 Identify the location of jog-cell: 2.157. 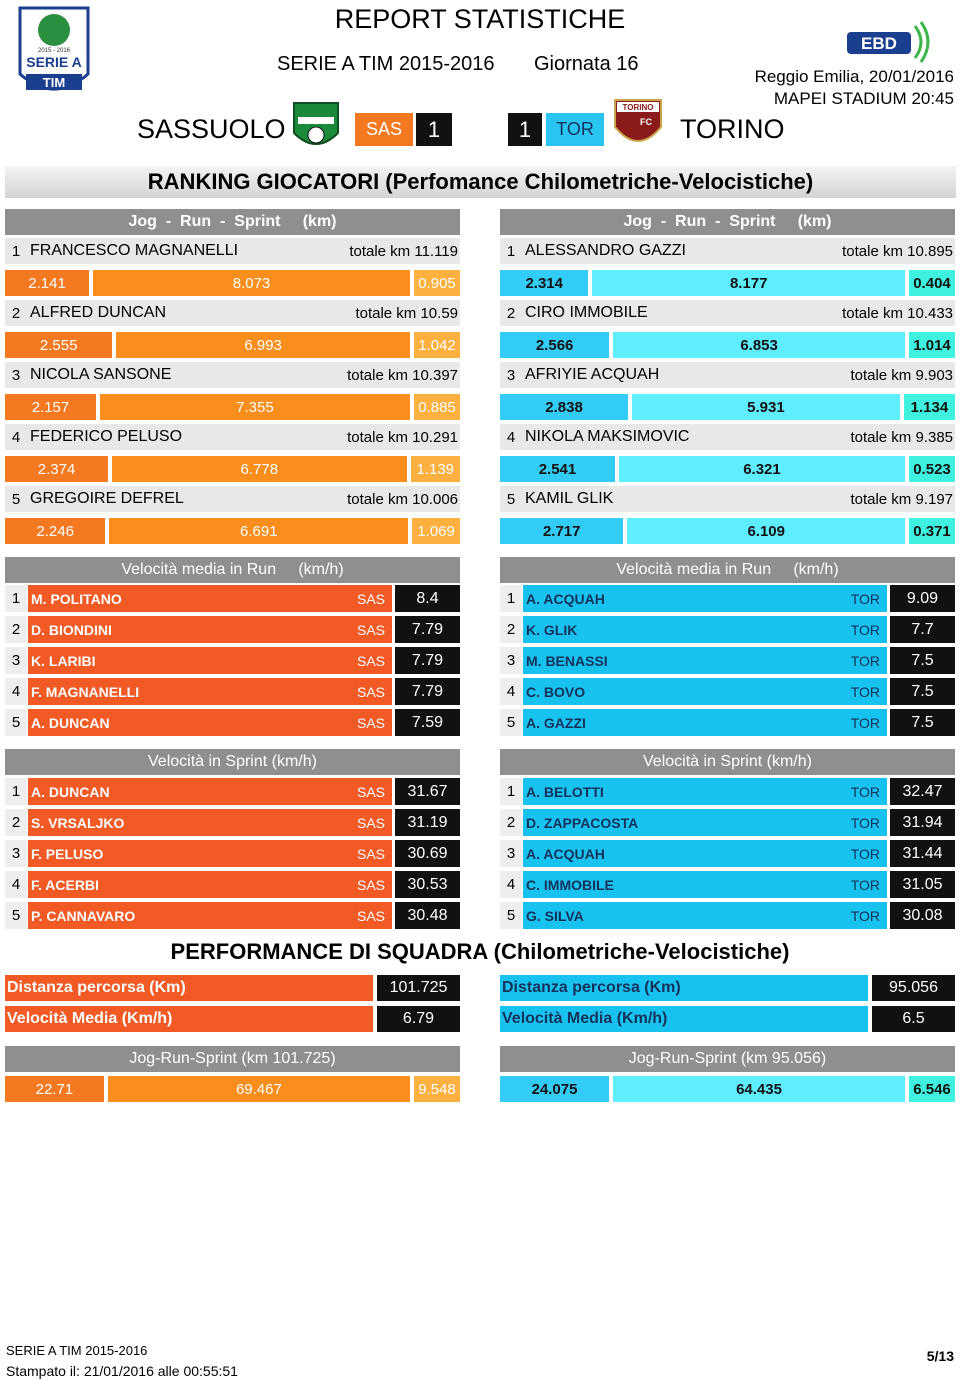
(50, 407).